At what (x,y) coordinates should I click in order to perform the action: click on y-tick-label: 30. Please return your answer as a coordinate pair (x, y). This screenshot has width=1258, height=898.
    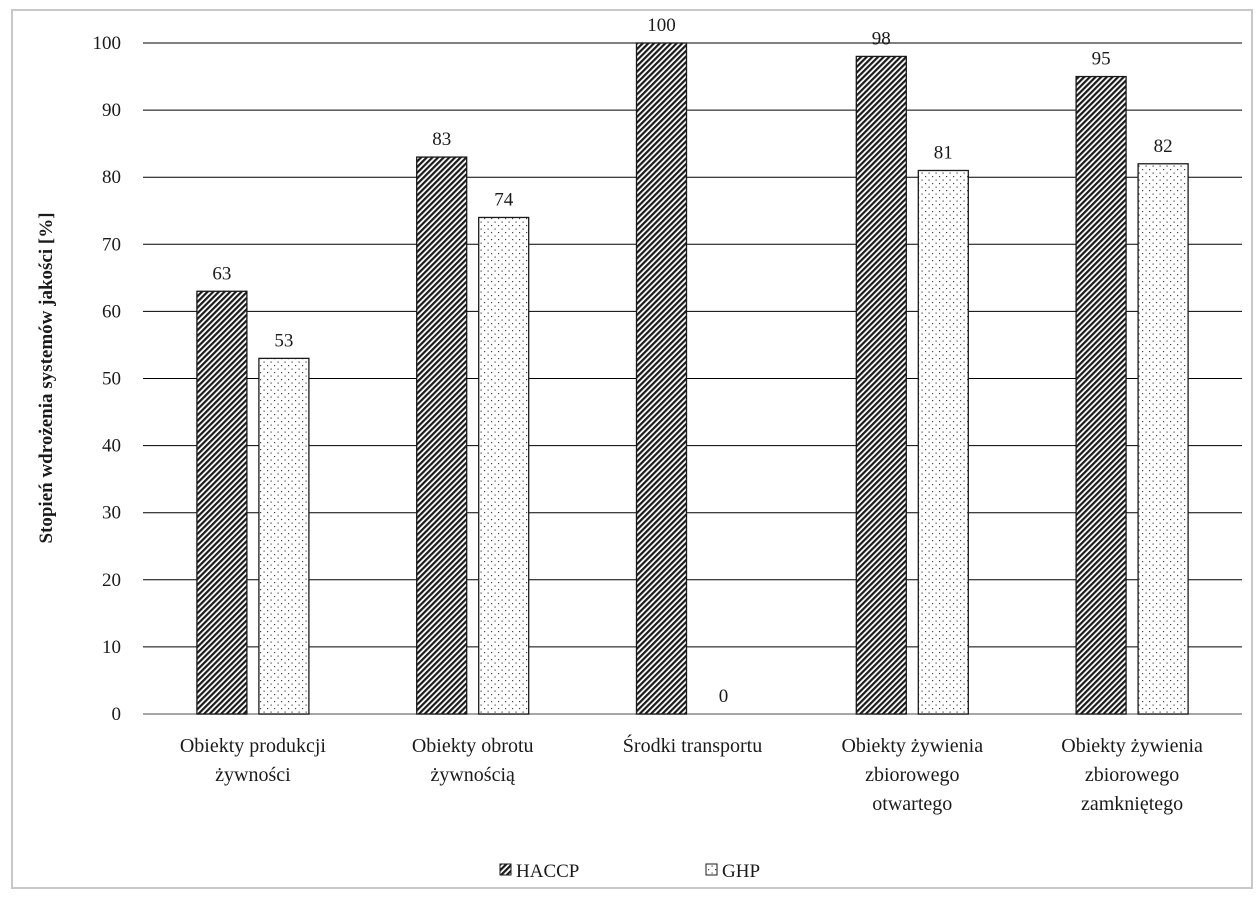
    Looking at the image, I should click on (111, 513).